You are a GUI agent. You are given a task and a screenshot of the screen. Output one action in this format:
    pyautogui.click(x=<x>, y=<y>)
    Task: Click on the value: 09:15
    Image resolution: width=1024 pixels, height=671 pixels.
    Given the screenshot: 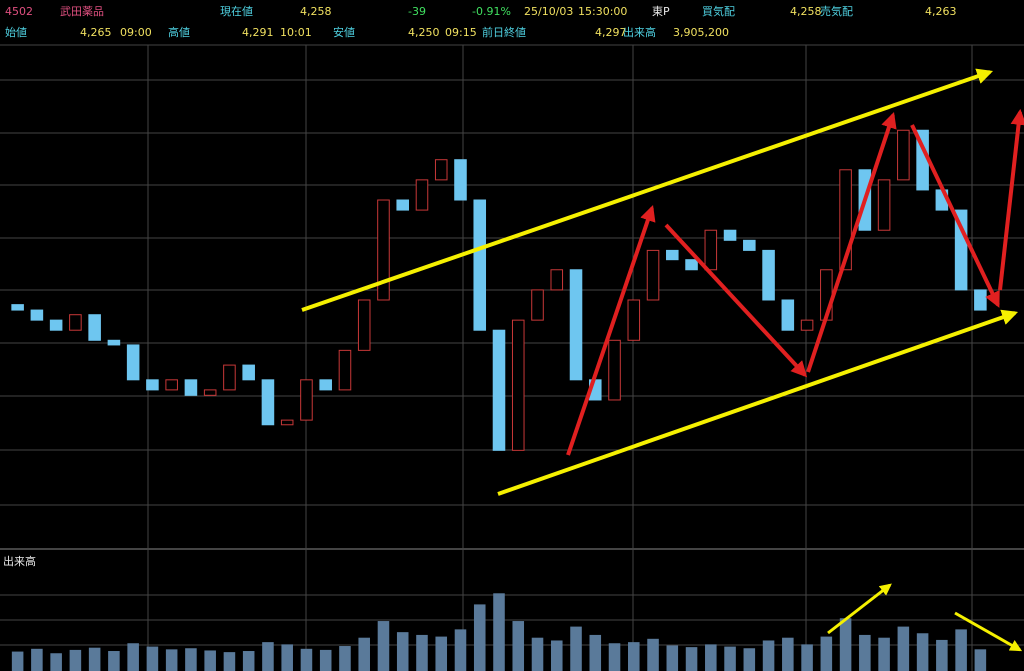 What is the action you would take?
    pyautogui.click(x=461, y=32)
    